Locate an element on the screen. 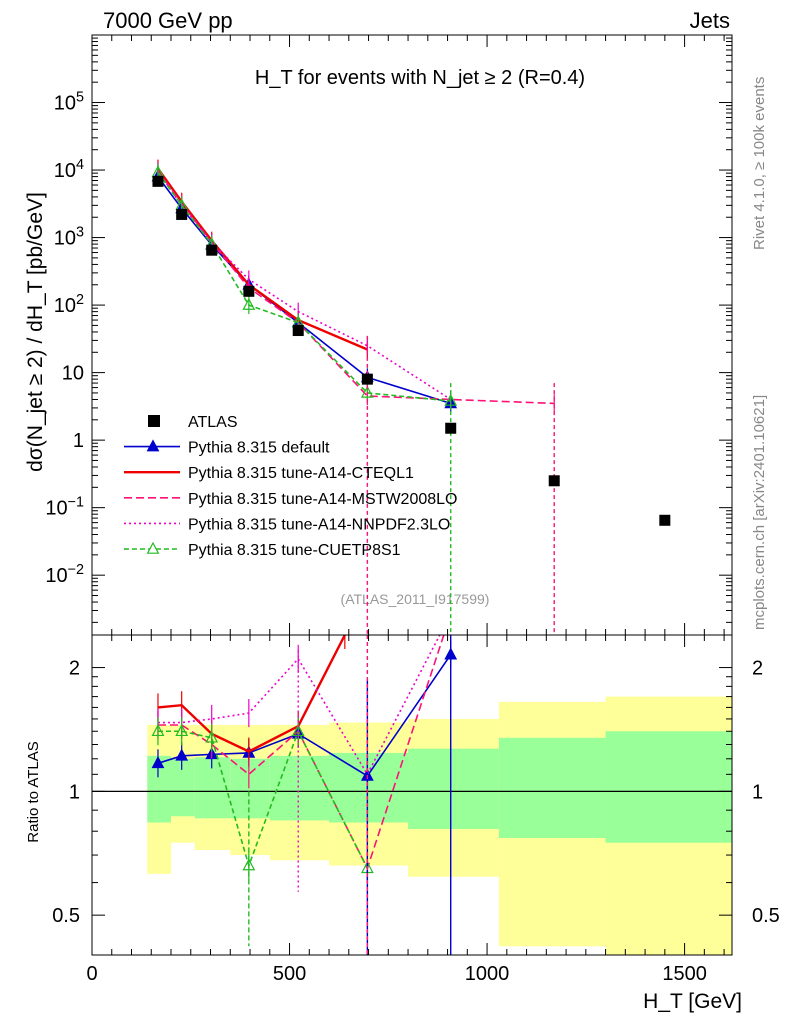 The width and height of the screenshot is (786, 1024). energy-label: 7000 GeV pp is located at coordinates (168, 20).